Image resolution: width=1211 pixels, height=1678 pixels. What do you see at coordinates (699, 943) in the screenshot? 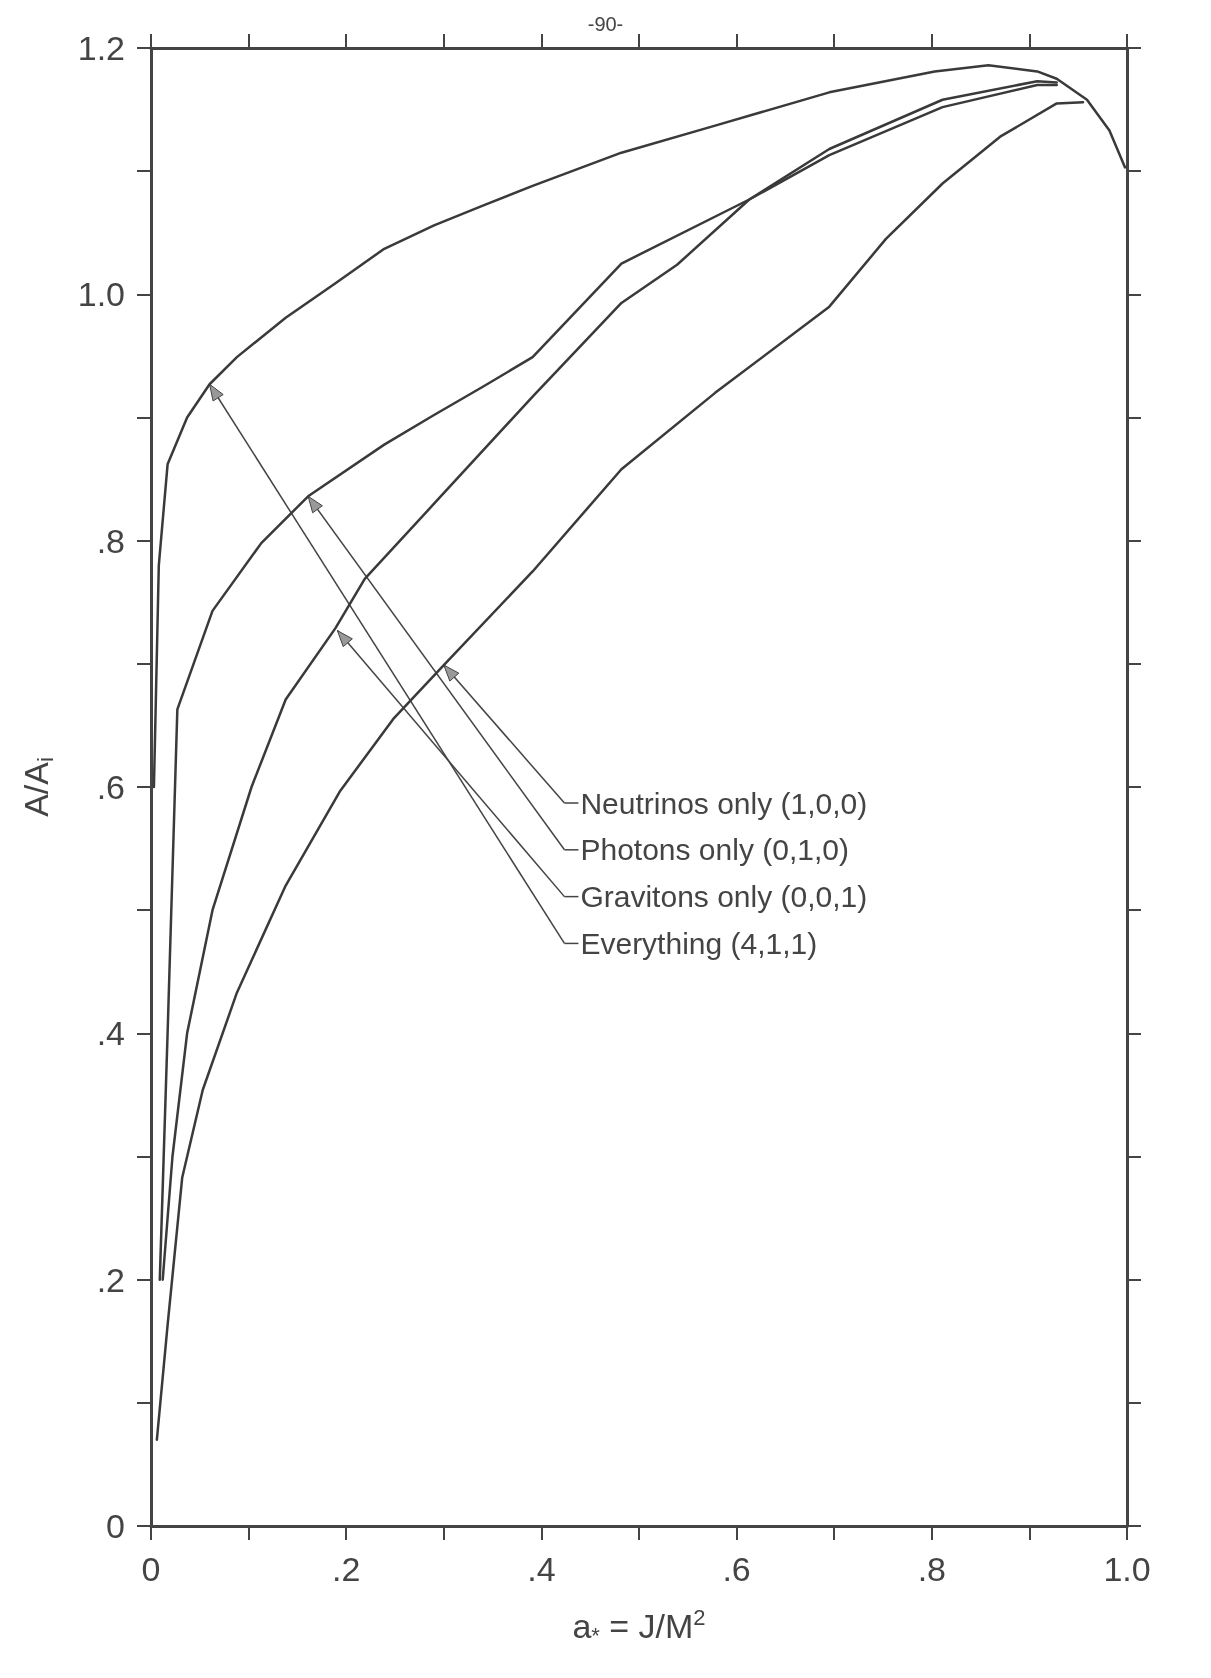
I see `annotation: Everything (4,1,1)` at bounding box center [699, 943].